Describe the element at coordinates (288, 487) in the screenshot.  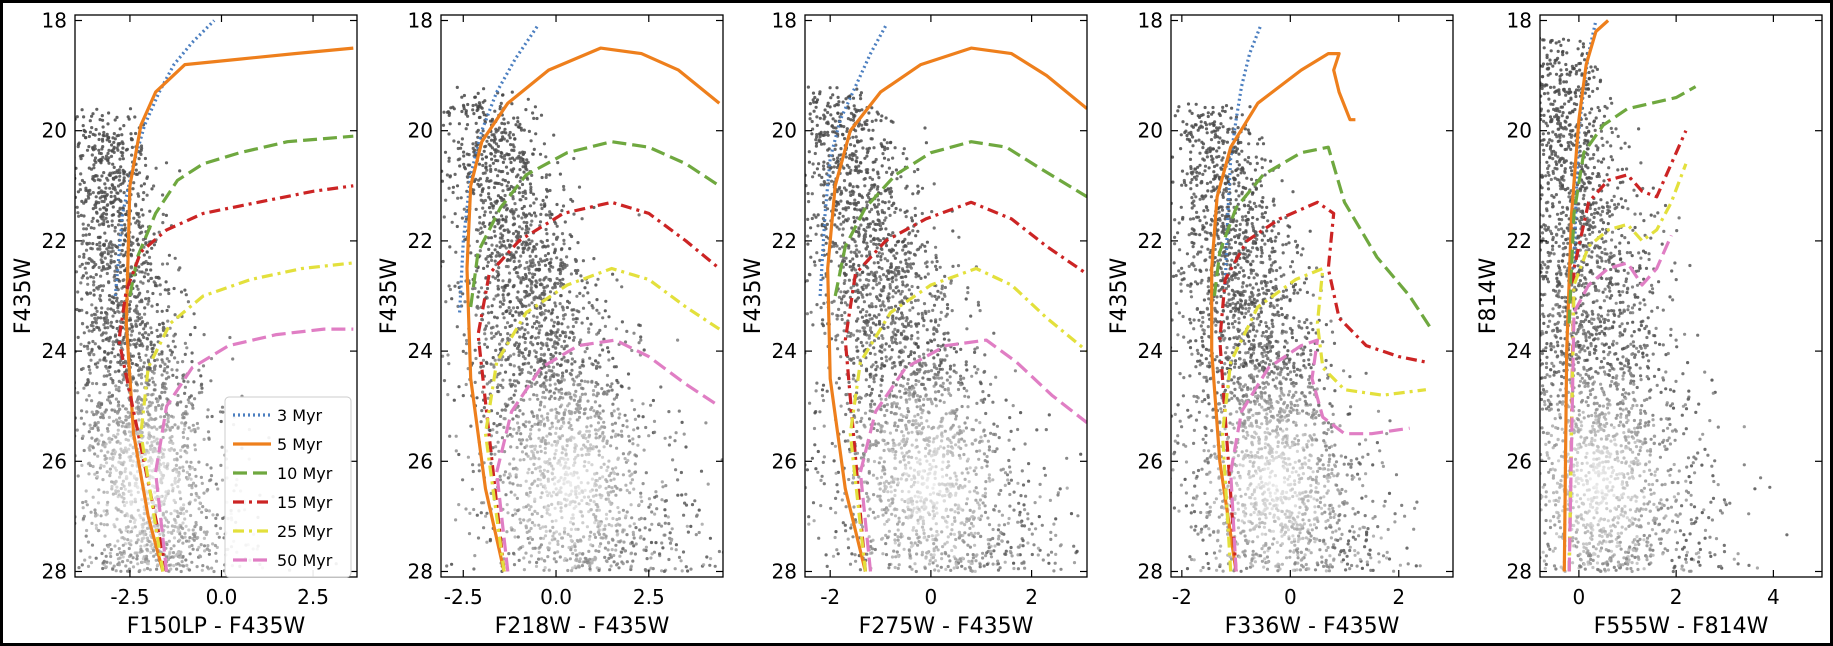
I see `legend-box` at that location.